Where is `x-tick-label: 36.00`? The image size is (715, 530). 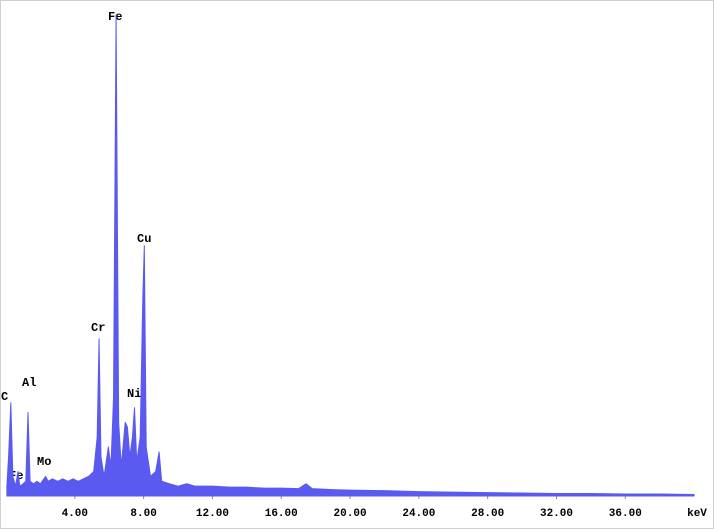 x-tick-label: 36.00 is located at coordinates (625, 514).